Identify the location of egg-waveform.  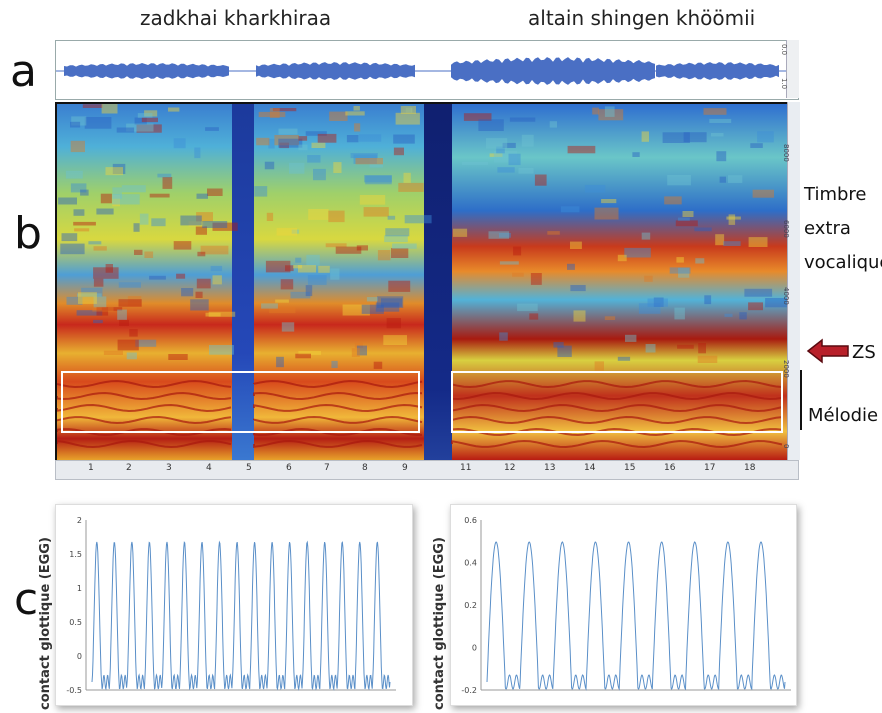
(241, 615).